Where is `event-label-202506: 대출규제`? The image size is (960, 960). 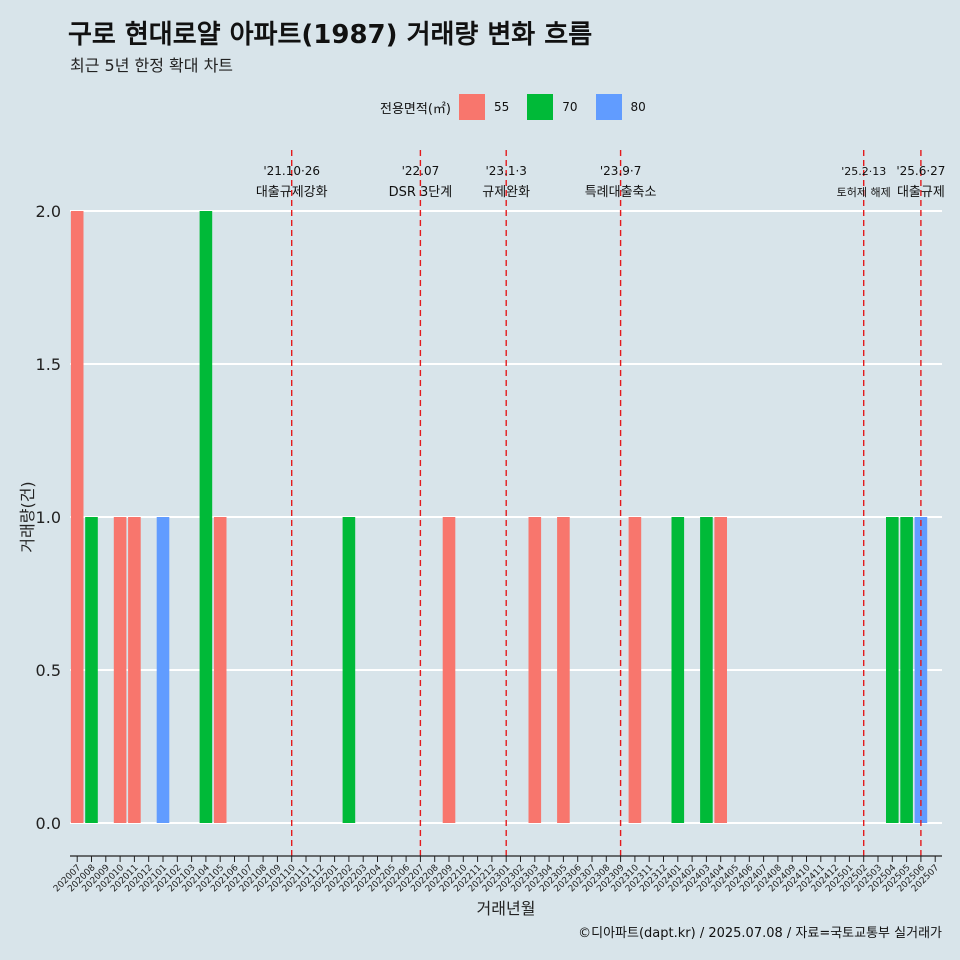
event-label-202506: 대출규제 is located at coordinates (921, 192).